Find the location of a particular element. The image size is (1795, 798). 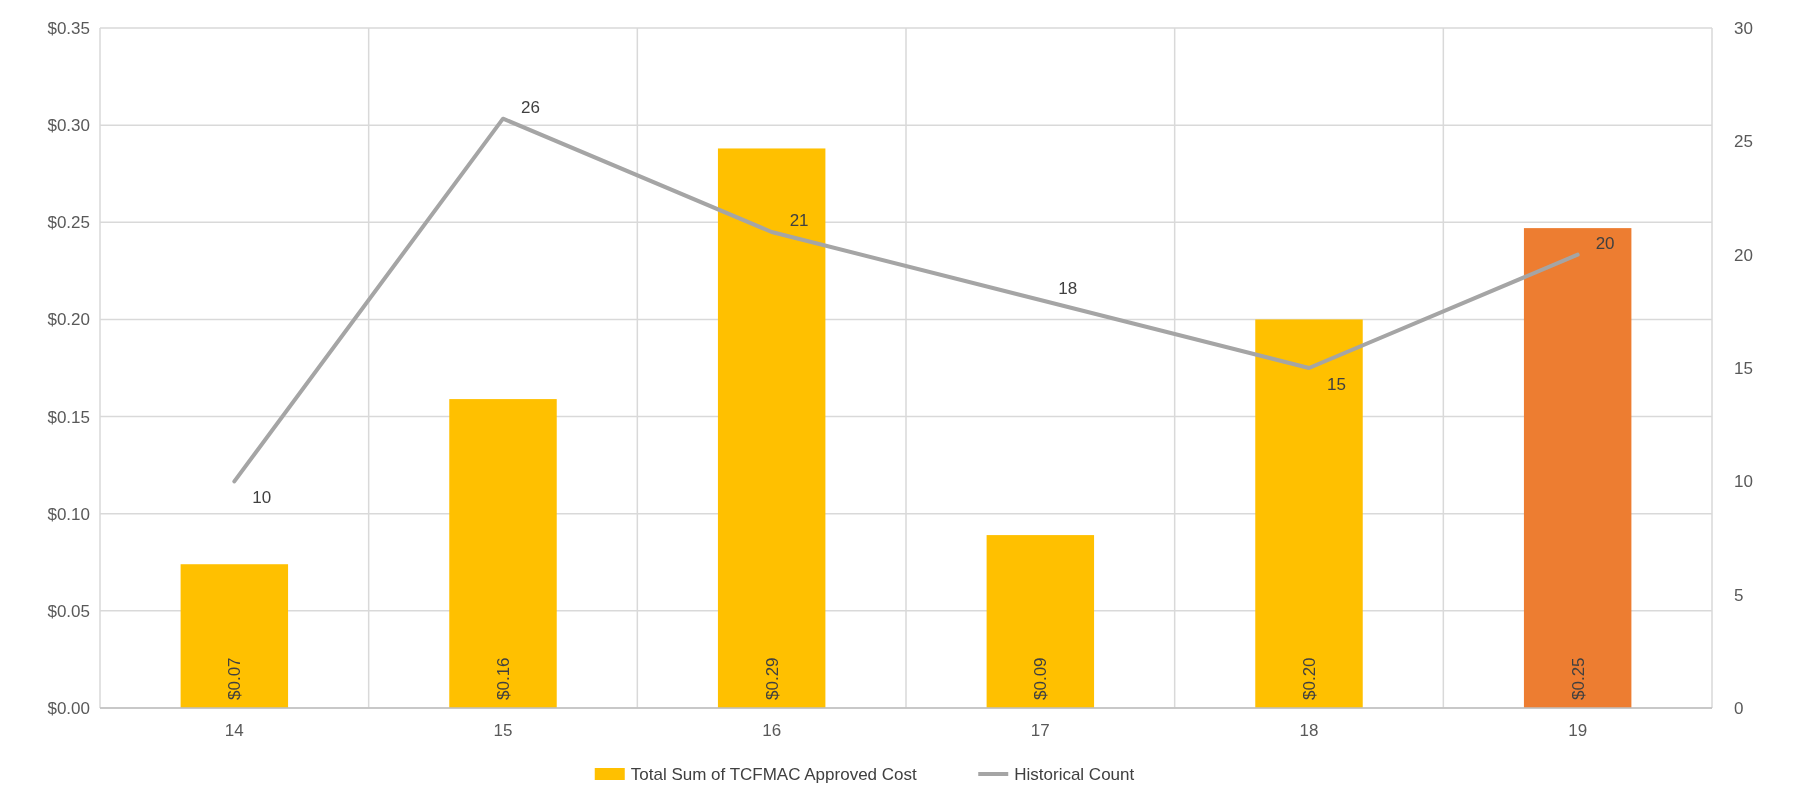

data-label: 10 is located at coordinates (262, 498).